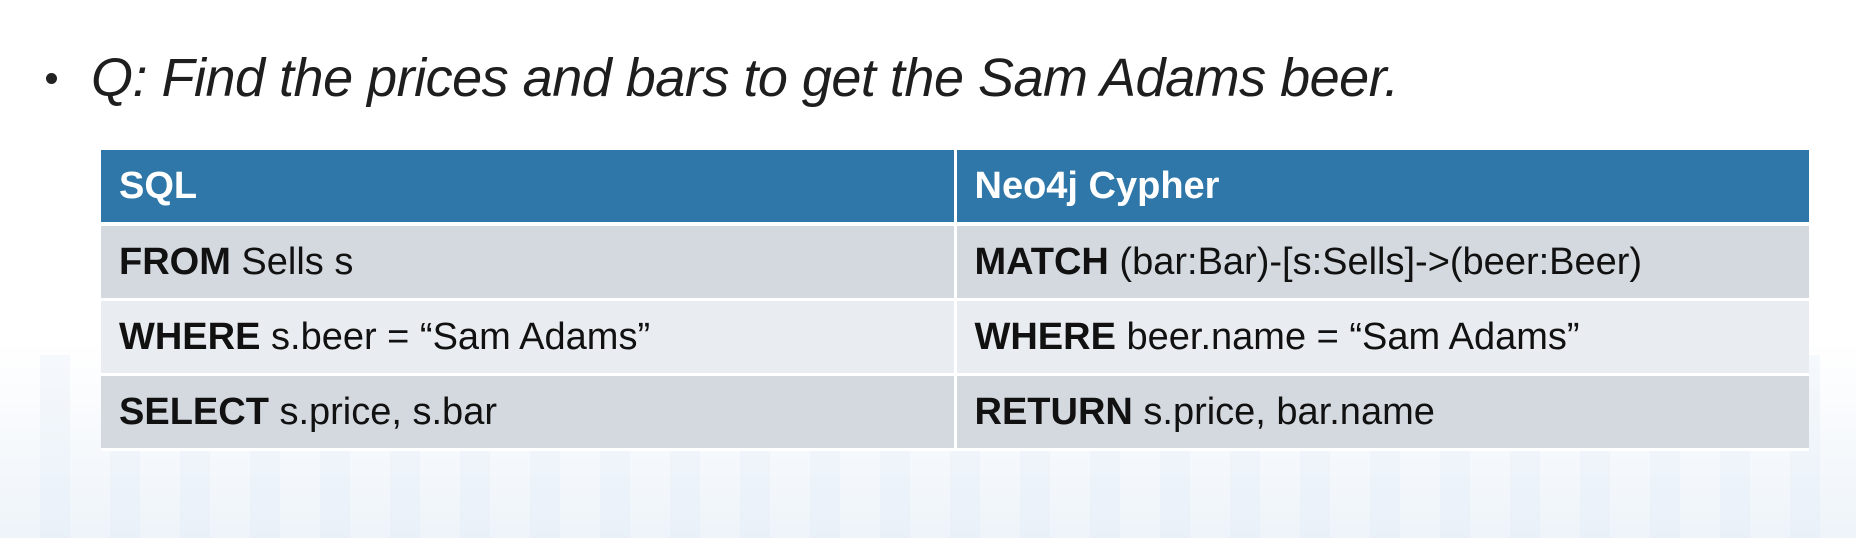 The height and width of the screenshot is (538, 1856). What do you see at coordinates (455, 336) in the screenshot?
I see `sql-clause: s.beer = “Sam Adams”` at bounding box center [455, 336].